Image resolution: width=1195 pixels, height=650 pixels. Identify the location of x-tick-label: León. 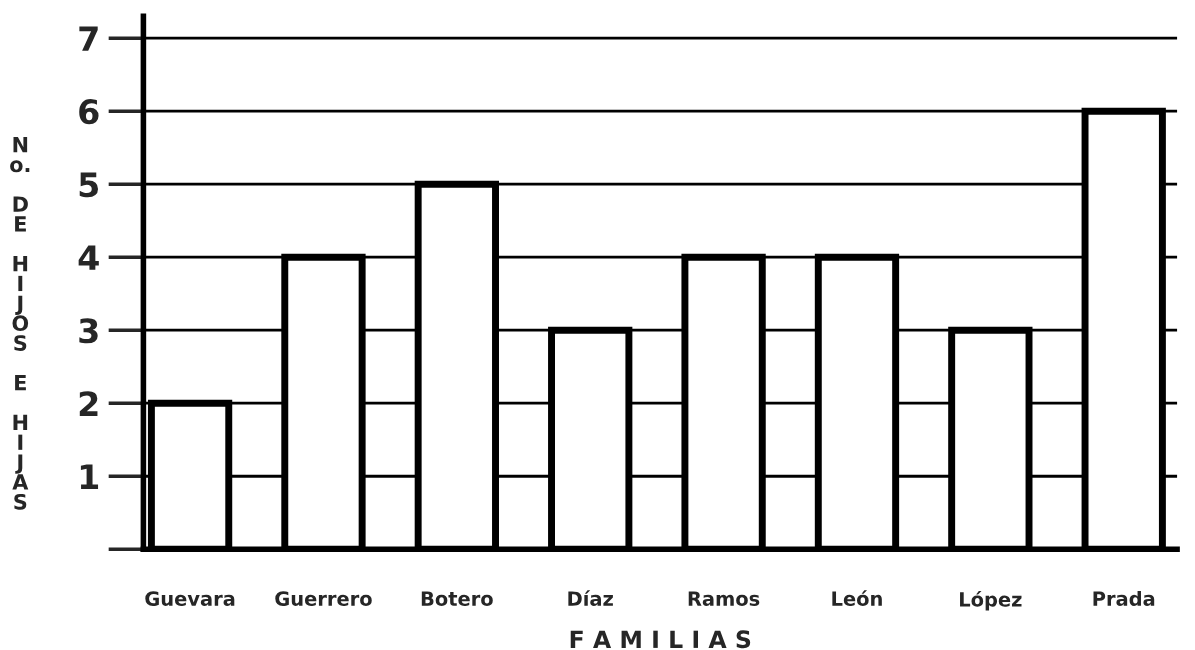
(857, 598).